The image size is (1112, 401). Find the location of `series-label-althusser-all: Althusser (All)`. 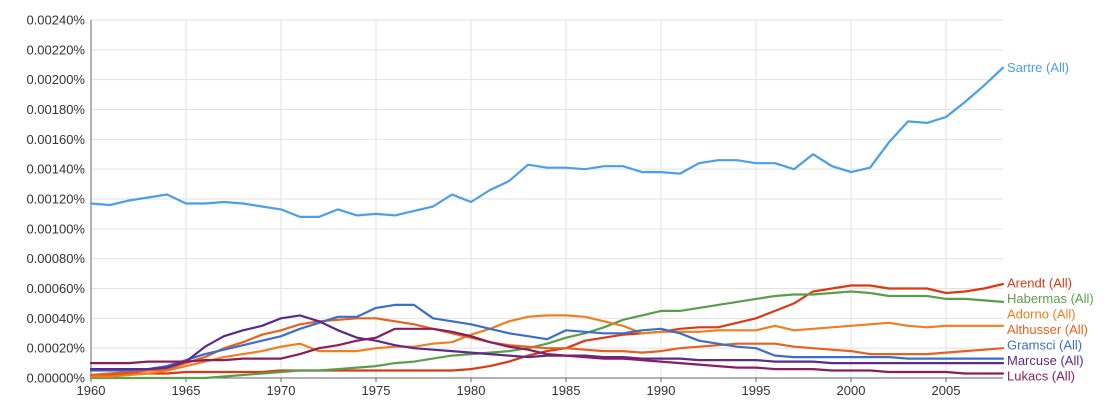

series-label-althusser-all: Althusser (All) is located at coordinates (1047, 329).